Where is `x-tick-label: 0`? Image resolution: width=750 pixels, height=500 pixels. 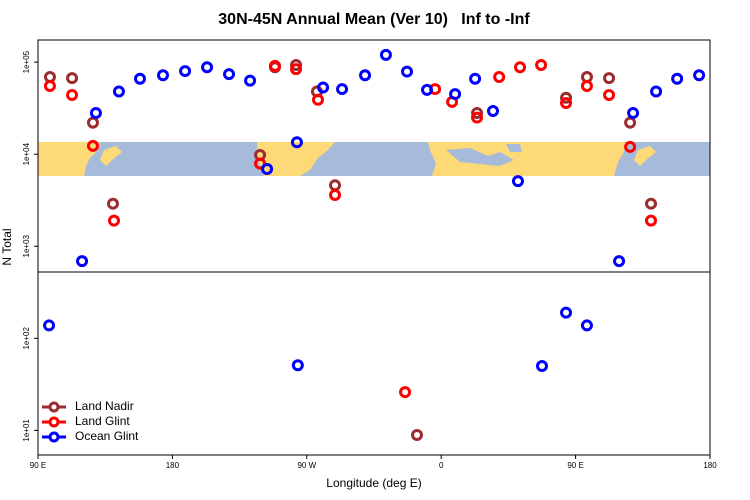 x-tick-label: 0 is located at coordinates (441, 465).